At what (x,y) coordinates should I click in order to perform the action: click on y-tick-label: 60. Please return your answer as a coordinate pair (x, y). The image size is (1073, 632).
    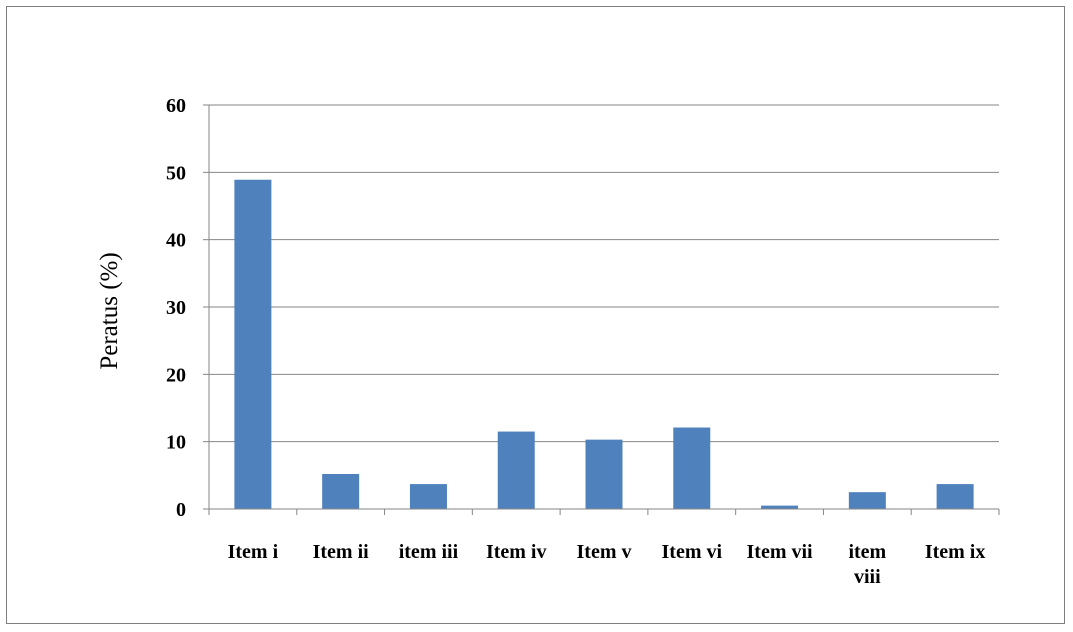
    Looking at the image, I should click on (176, 106).